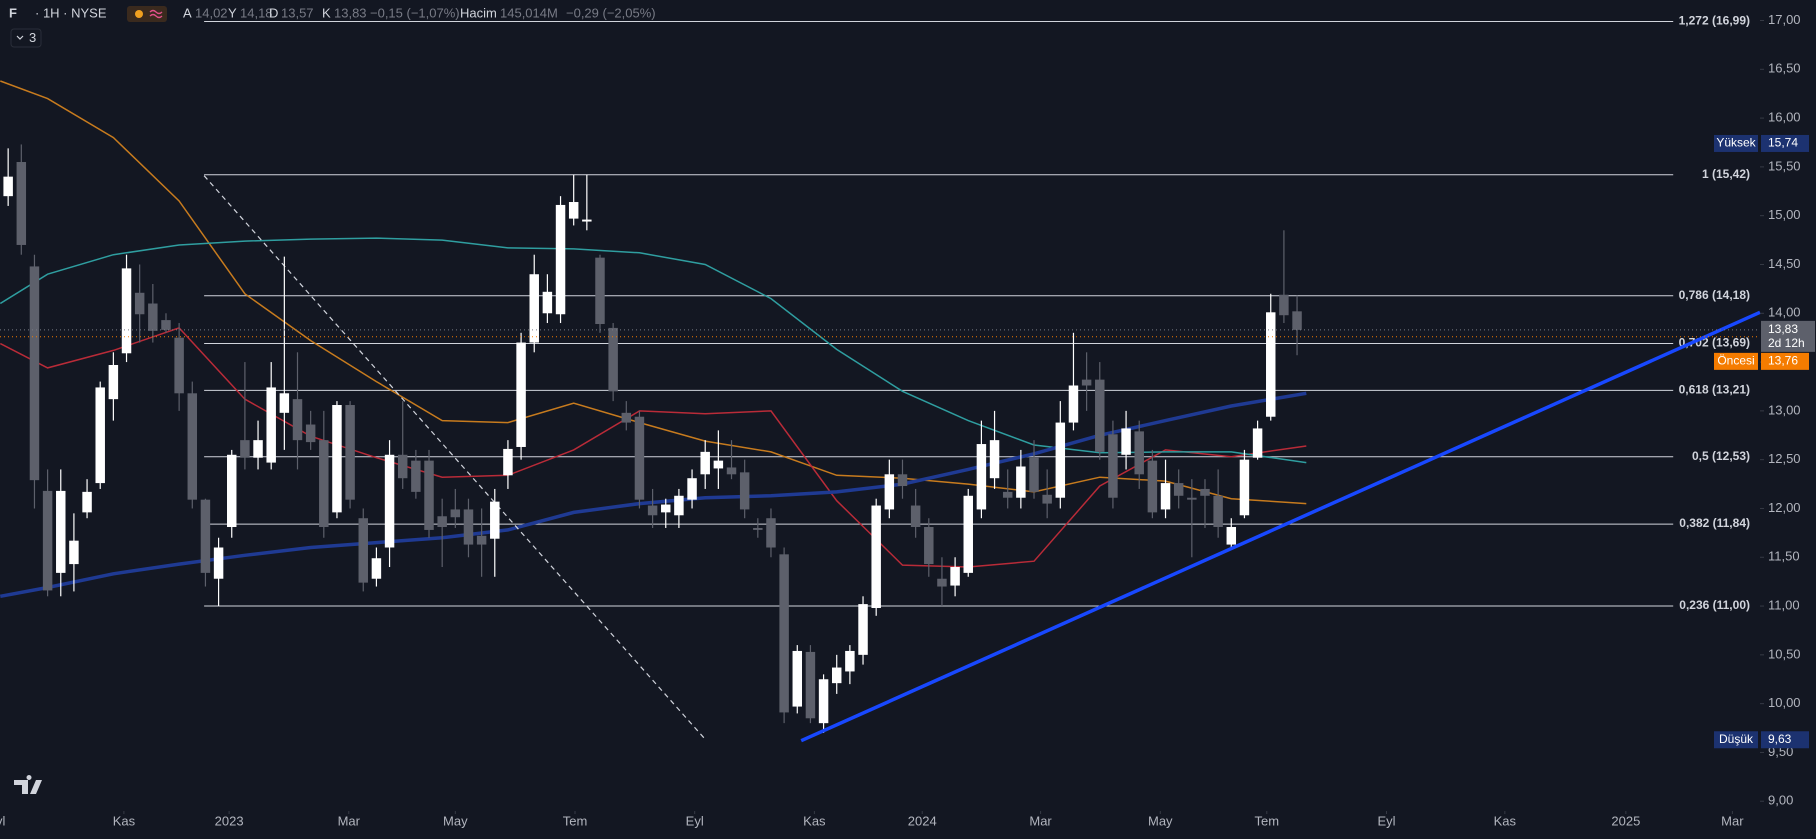  Describe the element at coordinates (1784, 19) in the screenshot. I see `y-tick-label: 17,00` at that location.